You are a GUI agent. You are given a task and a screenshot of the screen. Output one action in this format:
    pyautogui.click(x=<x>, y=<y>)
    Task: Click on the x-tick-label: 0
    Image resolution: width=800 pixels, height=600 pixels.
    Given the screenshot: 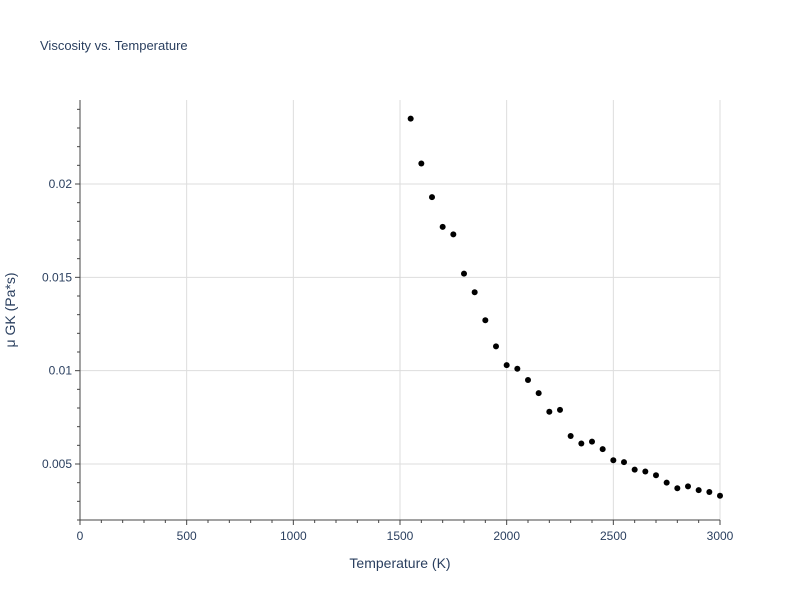 What is the action you would take?
    pyautogui.click(x=80, y=536)
    